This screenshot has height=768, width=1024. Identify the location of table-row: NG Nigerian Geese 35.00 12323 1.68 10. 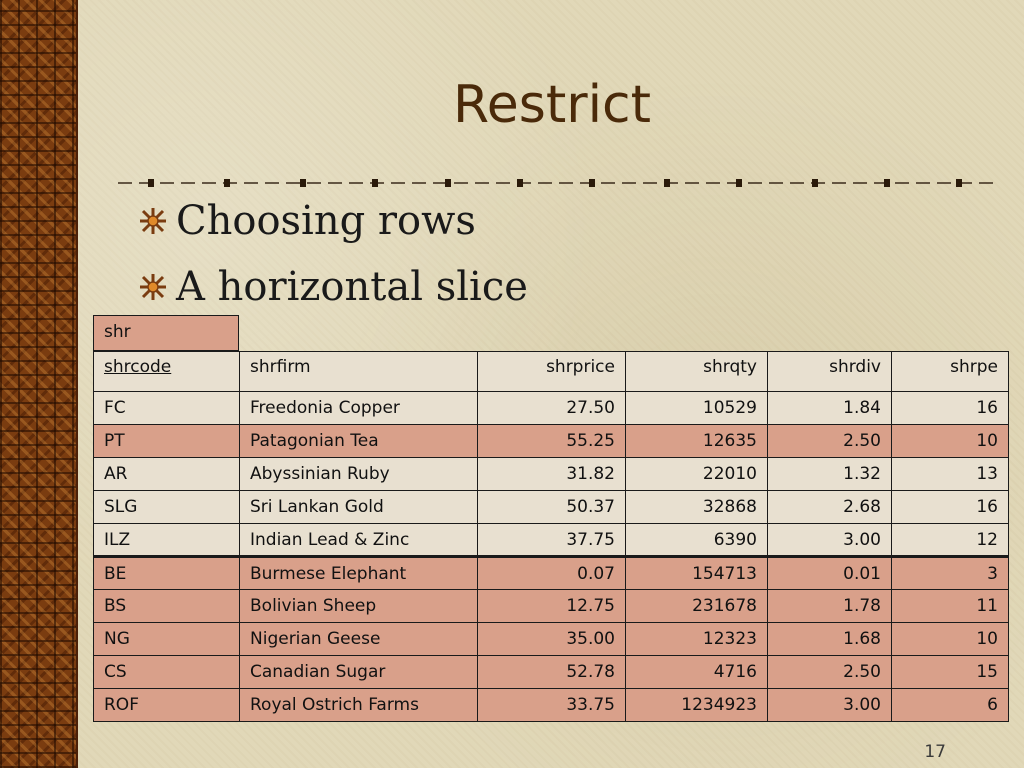
(551, 639).